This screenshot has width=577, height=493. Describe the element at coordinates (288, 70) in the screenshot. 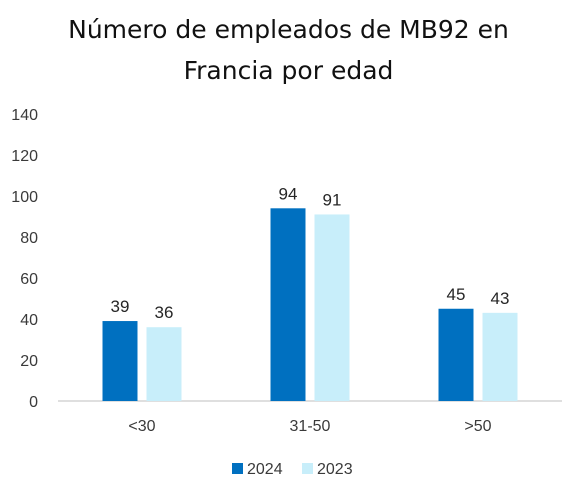

I see `chart-title-line-2: Francia por edad` at that location.